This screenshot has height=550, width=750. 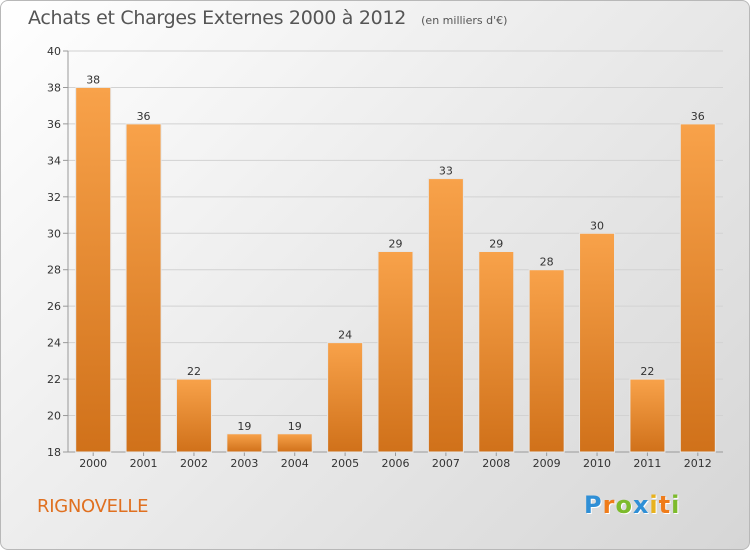 I want to click on y-tick-label: 36, so click(x=54, y=124).